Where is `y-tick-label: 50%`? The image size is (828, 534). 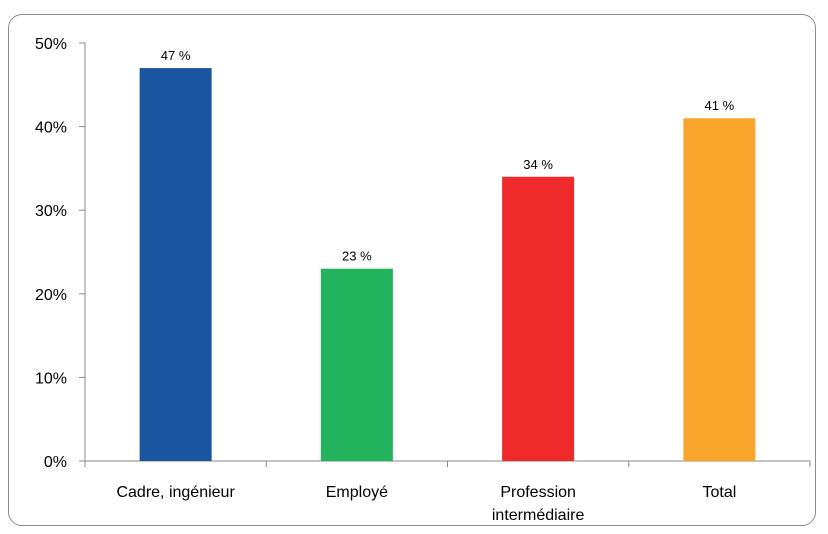
y-tick-label: 50% is located at coordinates (51, 44).